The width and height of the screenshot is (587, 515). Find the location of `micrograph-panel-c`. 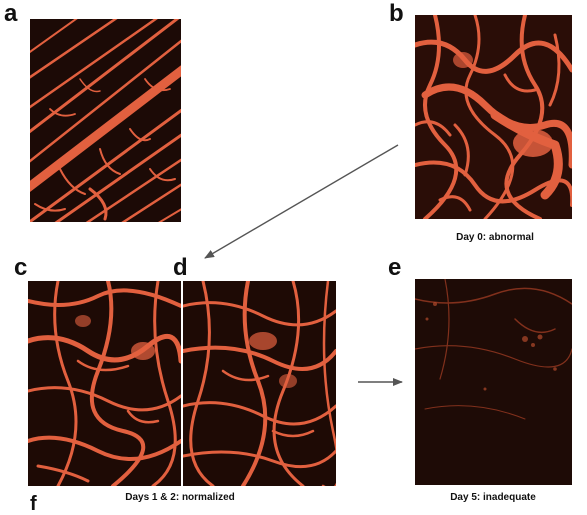

micrograph-panel-c is located at coordinates (104, 383).